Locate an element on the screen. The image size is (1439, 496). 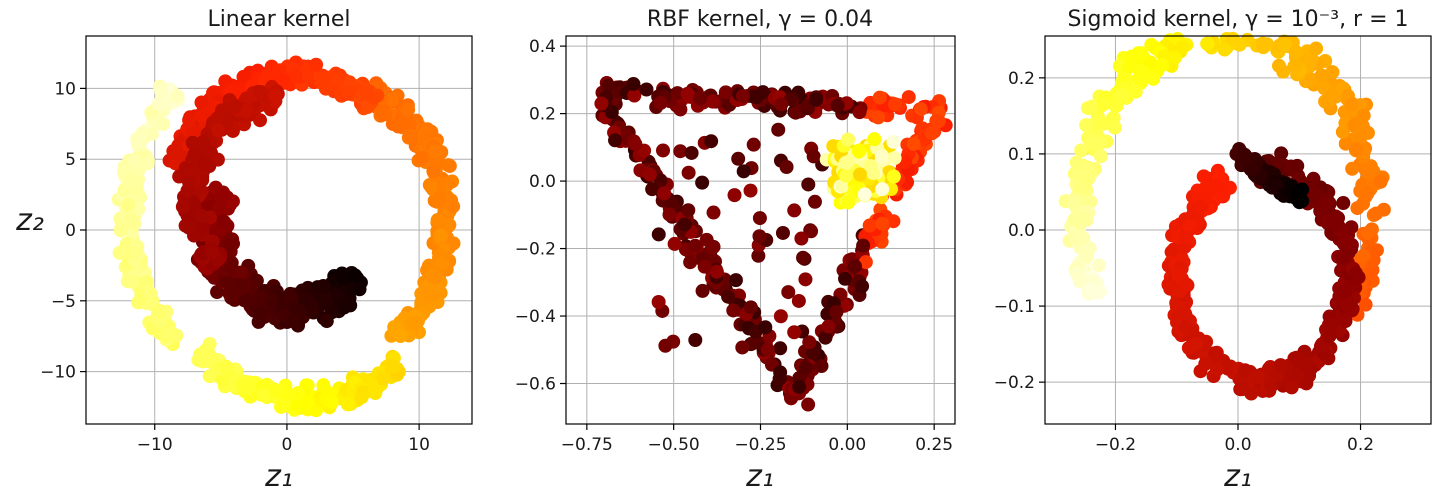
ylabel-linear: z₂ is located at coordinates (29, 220).